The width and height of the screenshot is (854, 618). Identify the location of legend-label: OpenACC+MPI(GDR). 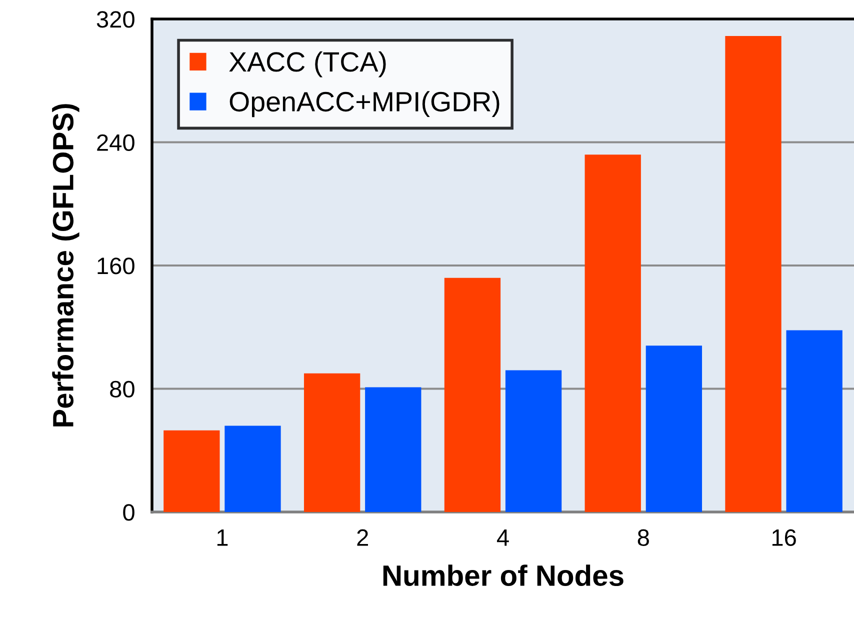
(365, 104).